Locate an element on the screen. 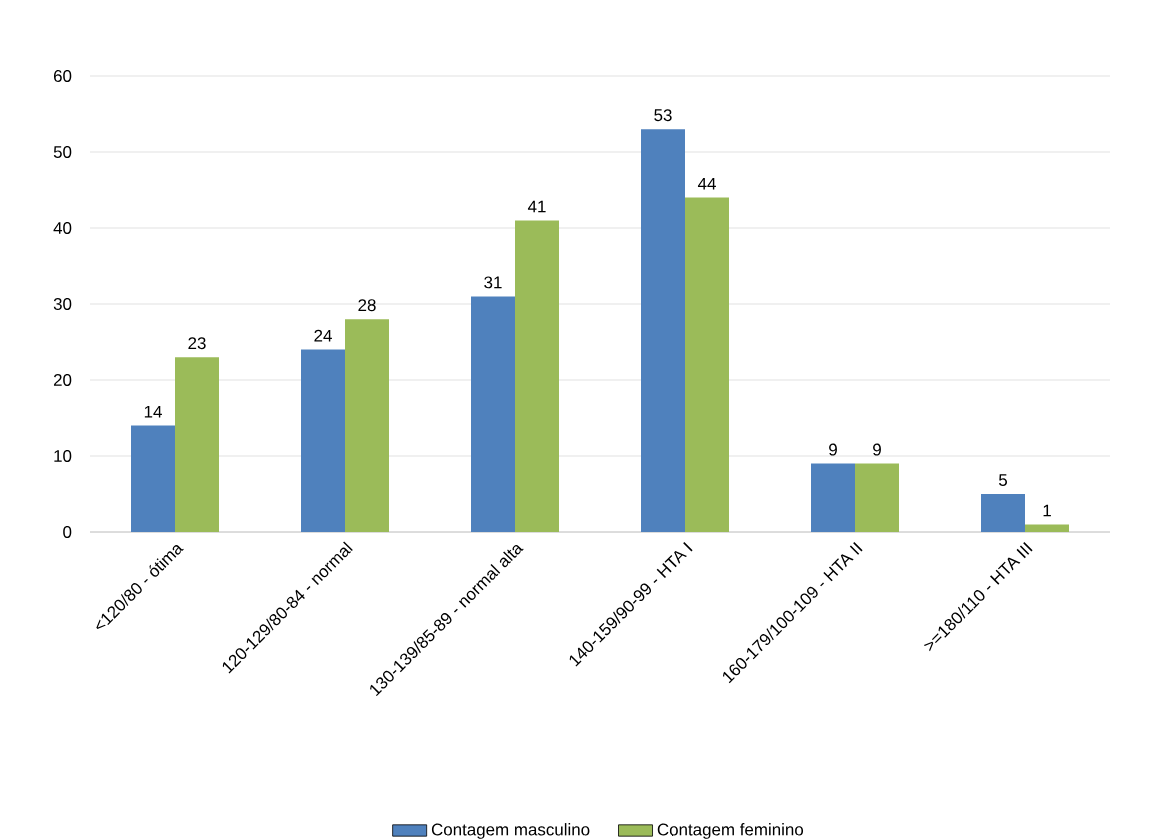 The width and height of the screenshot is (1149, 840). y-tick-label: 40 is located at coordinates (62, 228).